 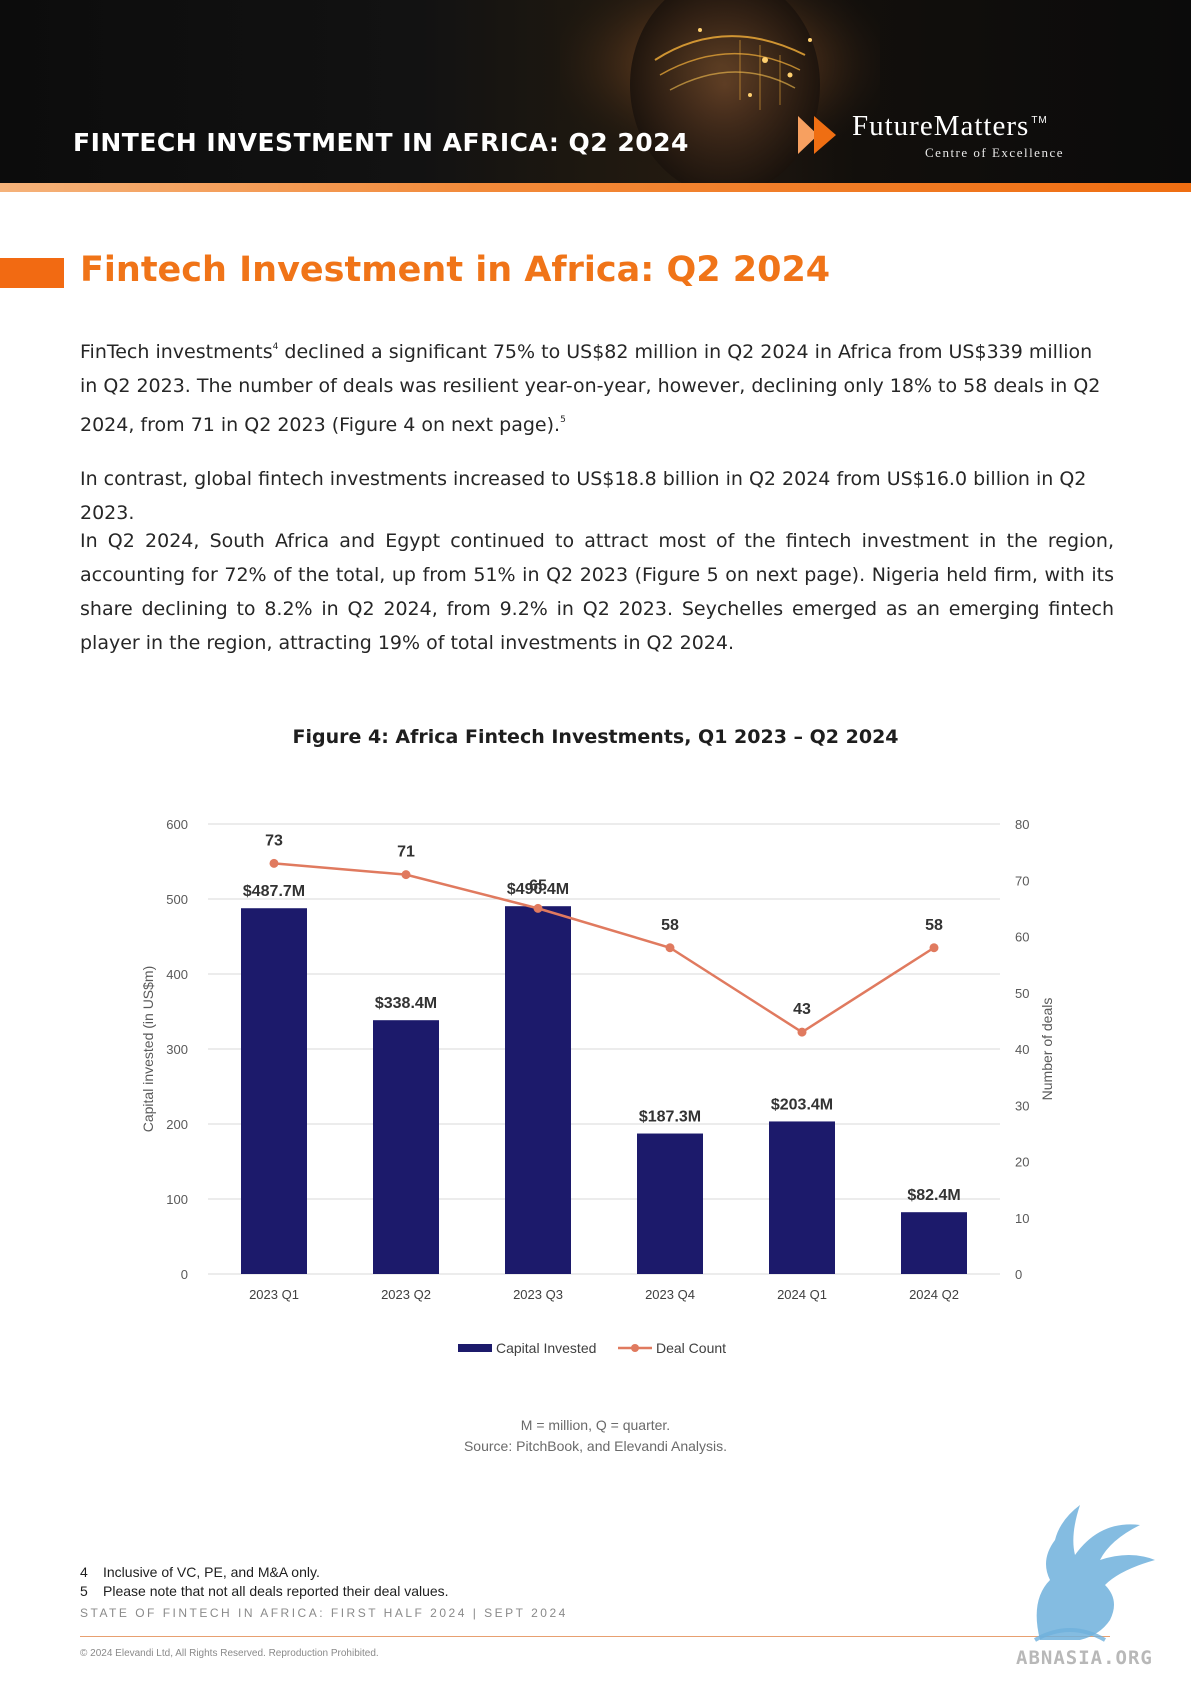 What do you see at coordinates (1022, 824) in the screenshot?
I see `y2-tick-label: 80` at bounding box center [1022, 824].